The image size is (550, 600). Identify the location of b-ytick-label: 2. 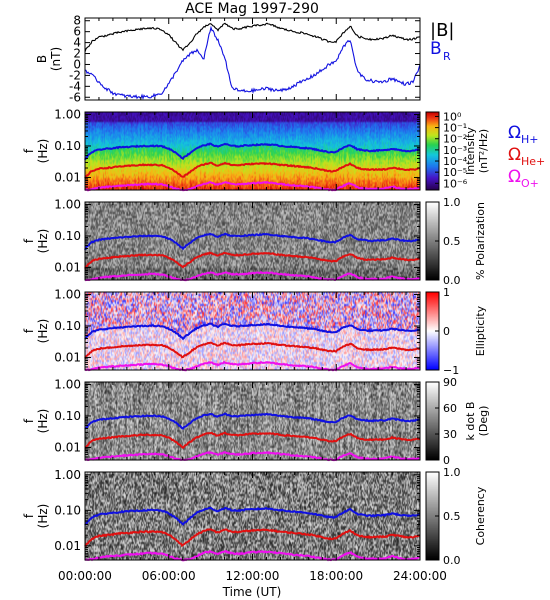
(77, 54).